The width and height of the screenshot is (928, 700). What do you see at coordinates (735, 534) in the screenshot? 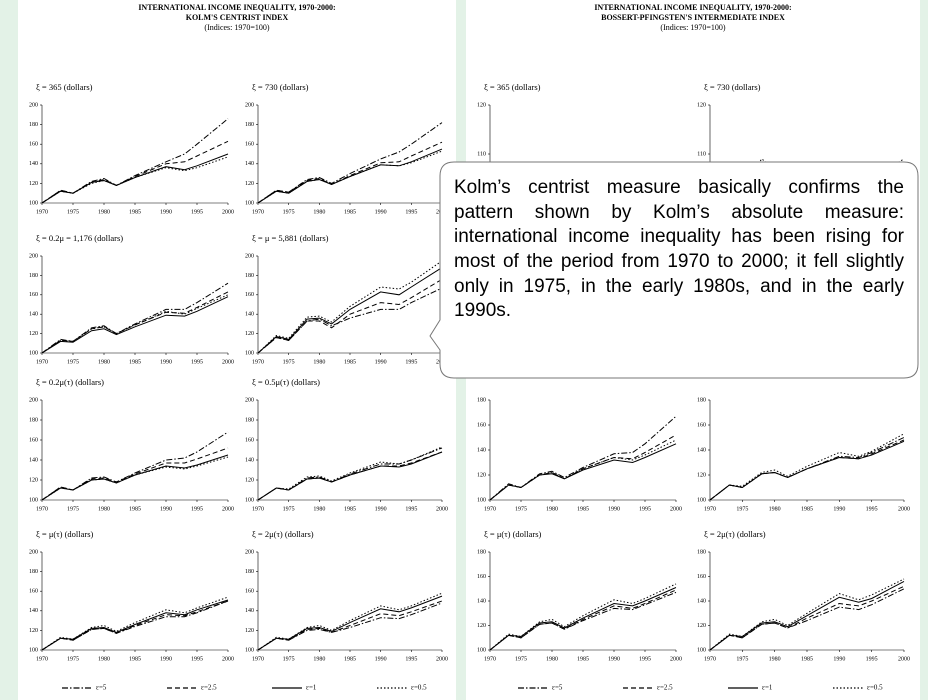
I see `chart-title: ξ = 2μ(τ) (dollars)` at bounding box center [735, 534].